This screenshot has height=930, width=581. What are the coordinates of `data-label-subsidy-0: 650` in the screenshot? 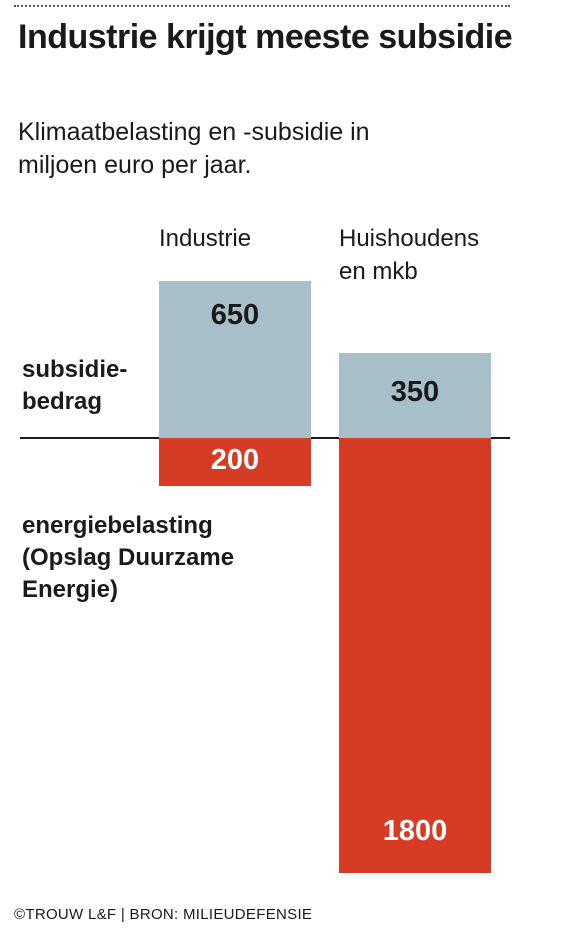 It's located at (235, 315).